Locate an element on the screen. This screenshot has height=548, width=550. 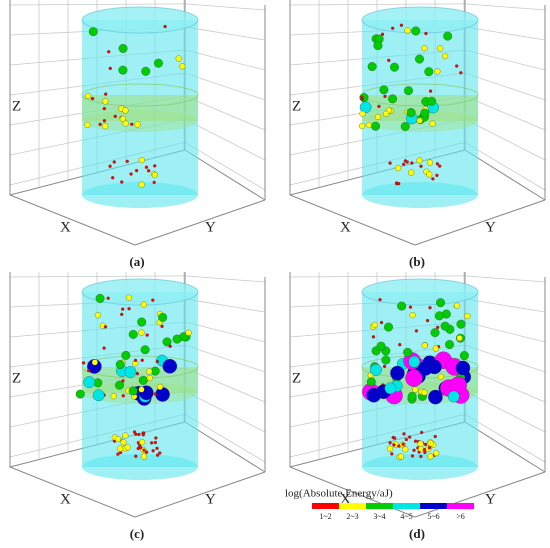
panel-label: (b) is located at coordinates (417, 261).